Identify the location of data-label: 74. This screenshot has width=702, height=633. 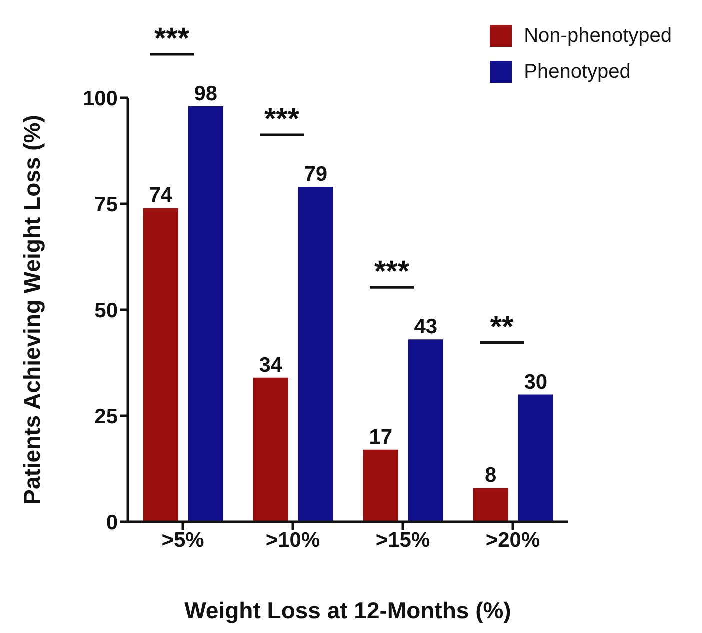
(161, 196).